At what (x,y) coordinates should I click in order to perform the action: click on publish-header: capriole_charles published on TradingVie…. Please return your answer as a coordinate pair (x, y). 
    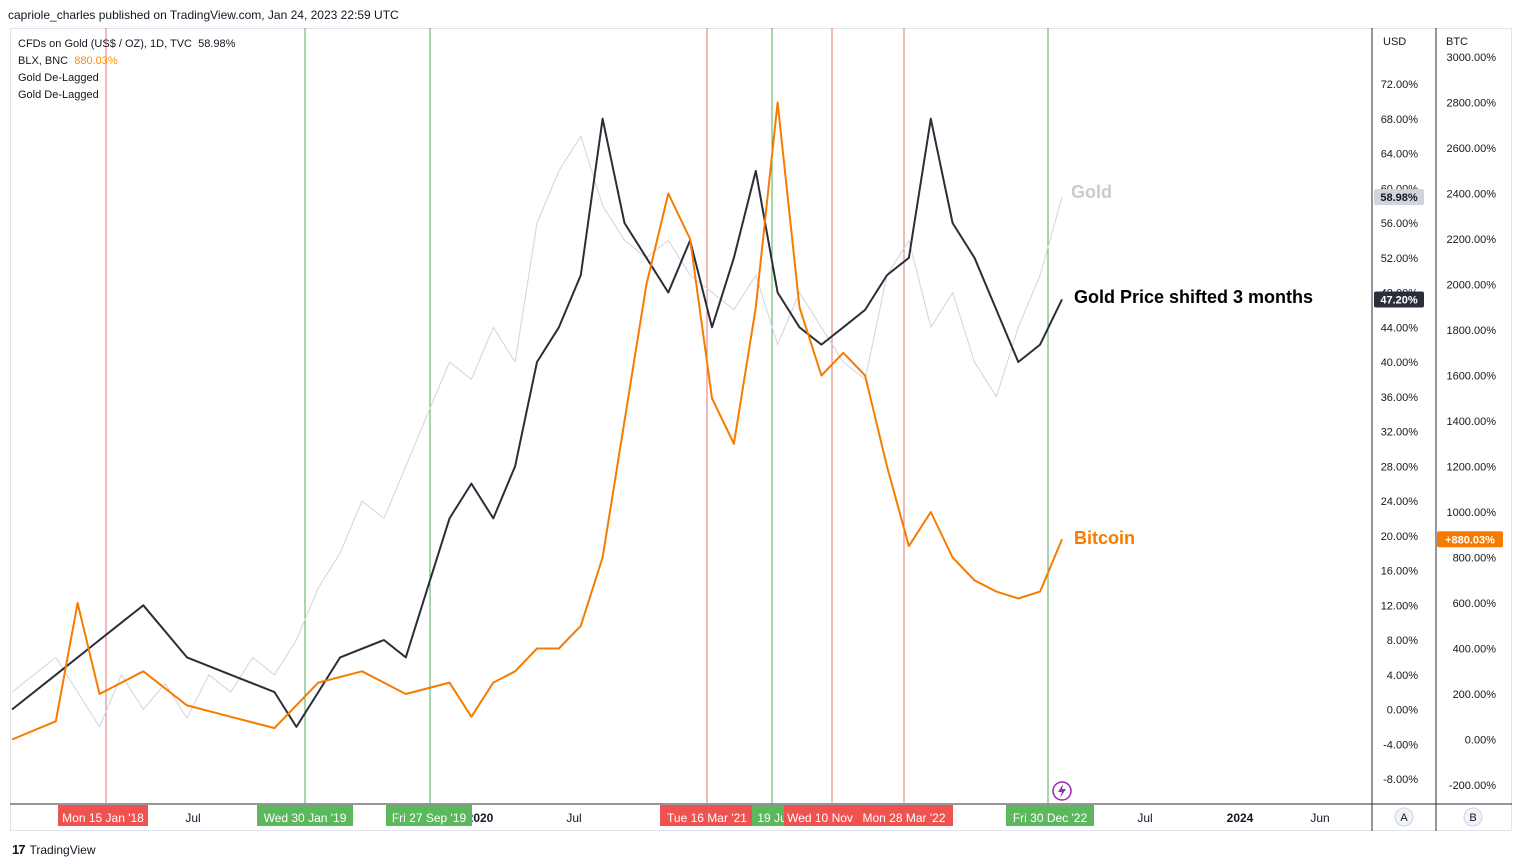
    Looking at the image, I should click on (203, 15).